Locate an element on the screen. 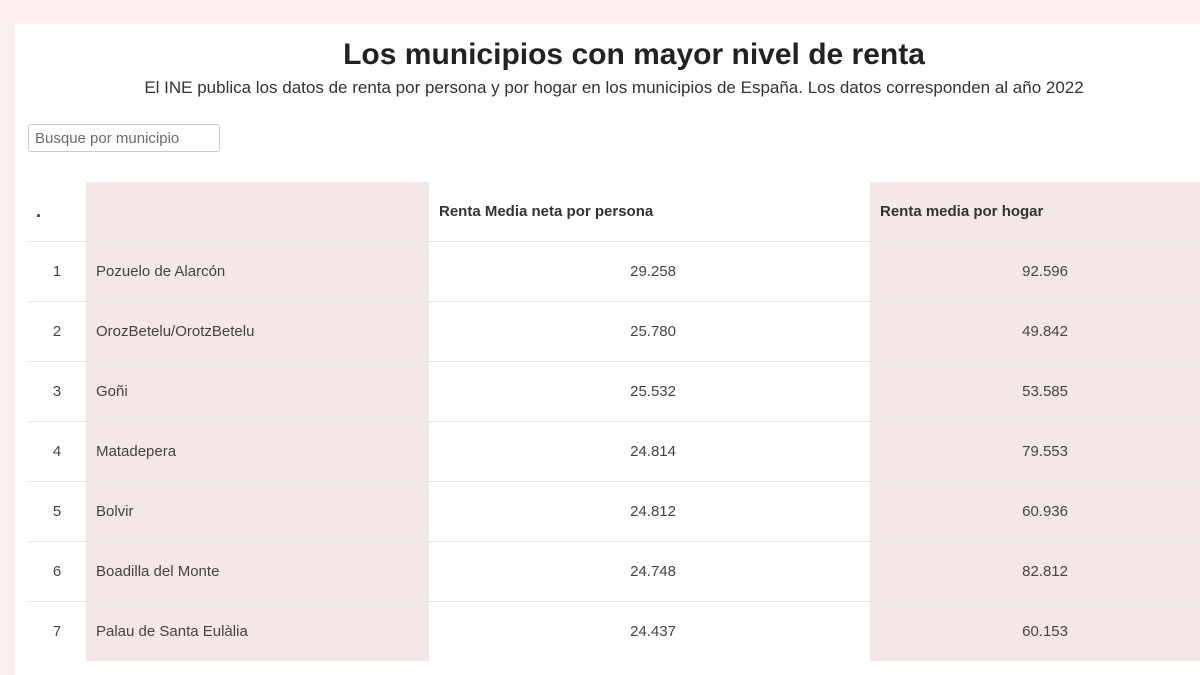  table-row: 6 Boadilla del Monte 24.748 82.812 is located at coordinates (614, 571).